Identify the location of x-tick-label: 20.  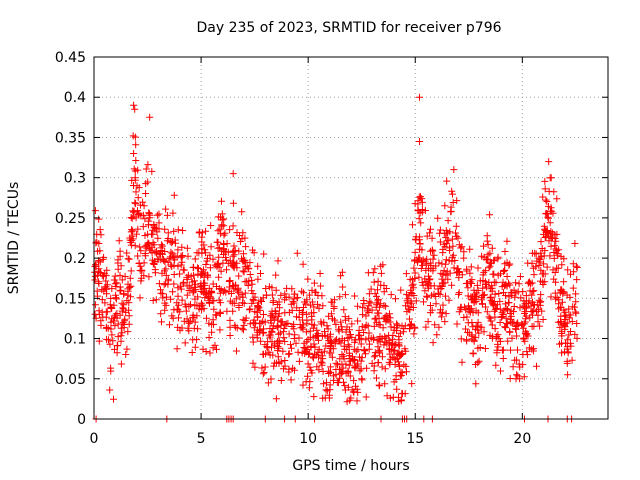
(522, 439).